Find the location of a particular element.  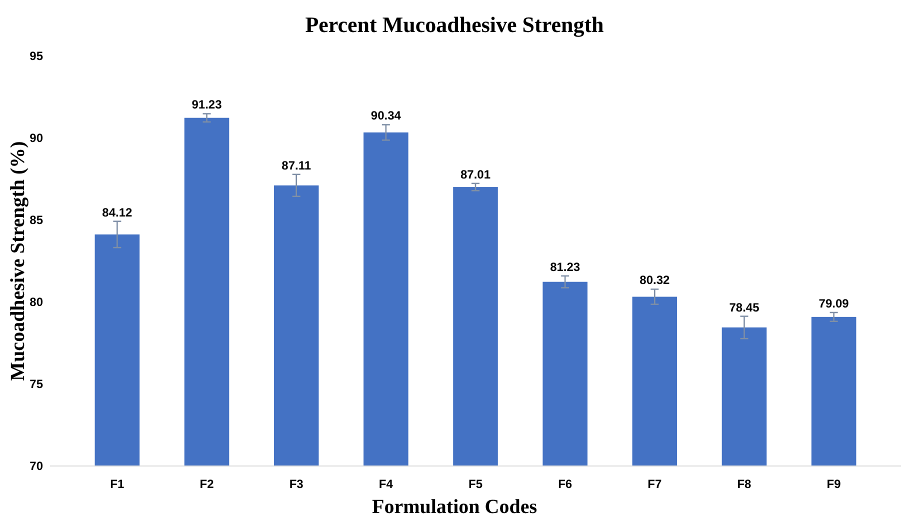

data-label: 90.34 is located at coordinates (386, 115).